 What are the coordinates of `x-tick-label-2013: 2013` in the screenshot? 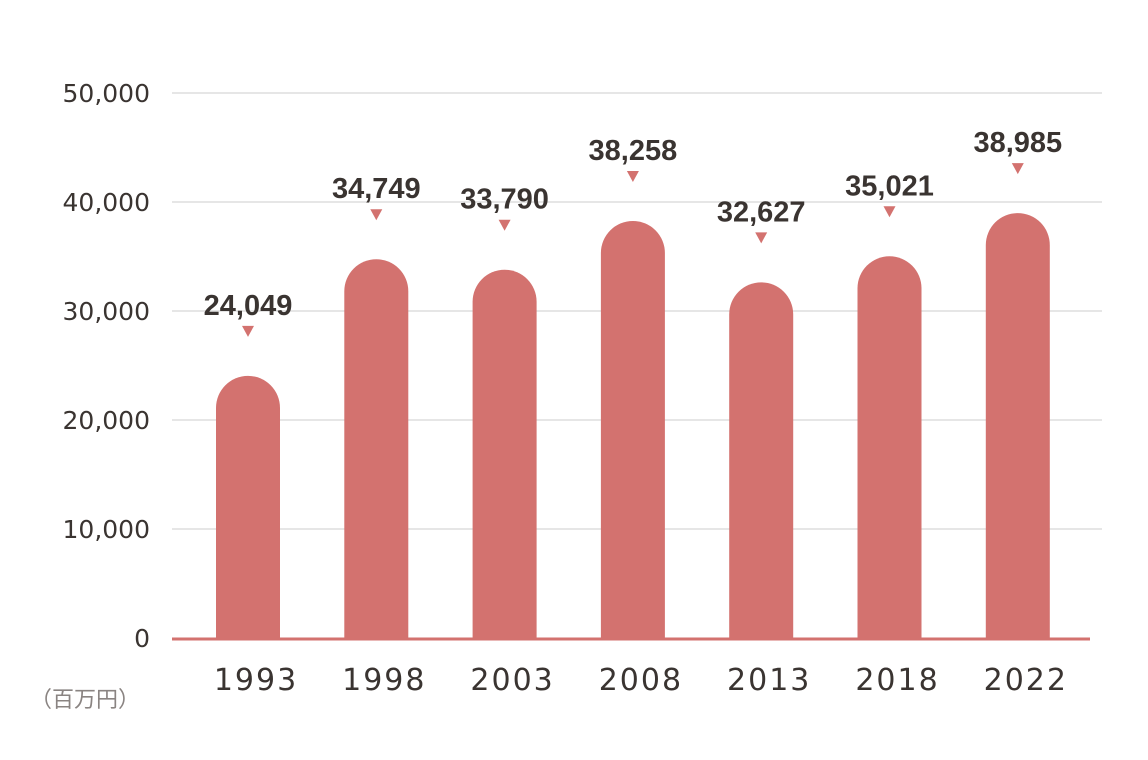 It's located at (769, 680).